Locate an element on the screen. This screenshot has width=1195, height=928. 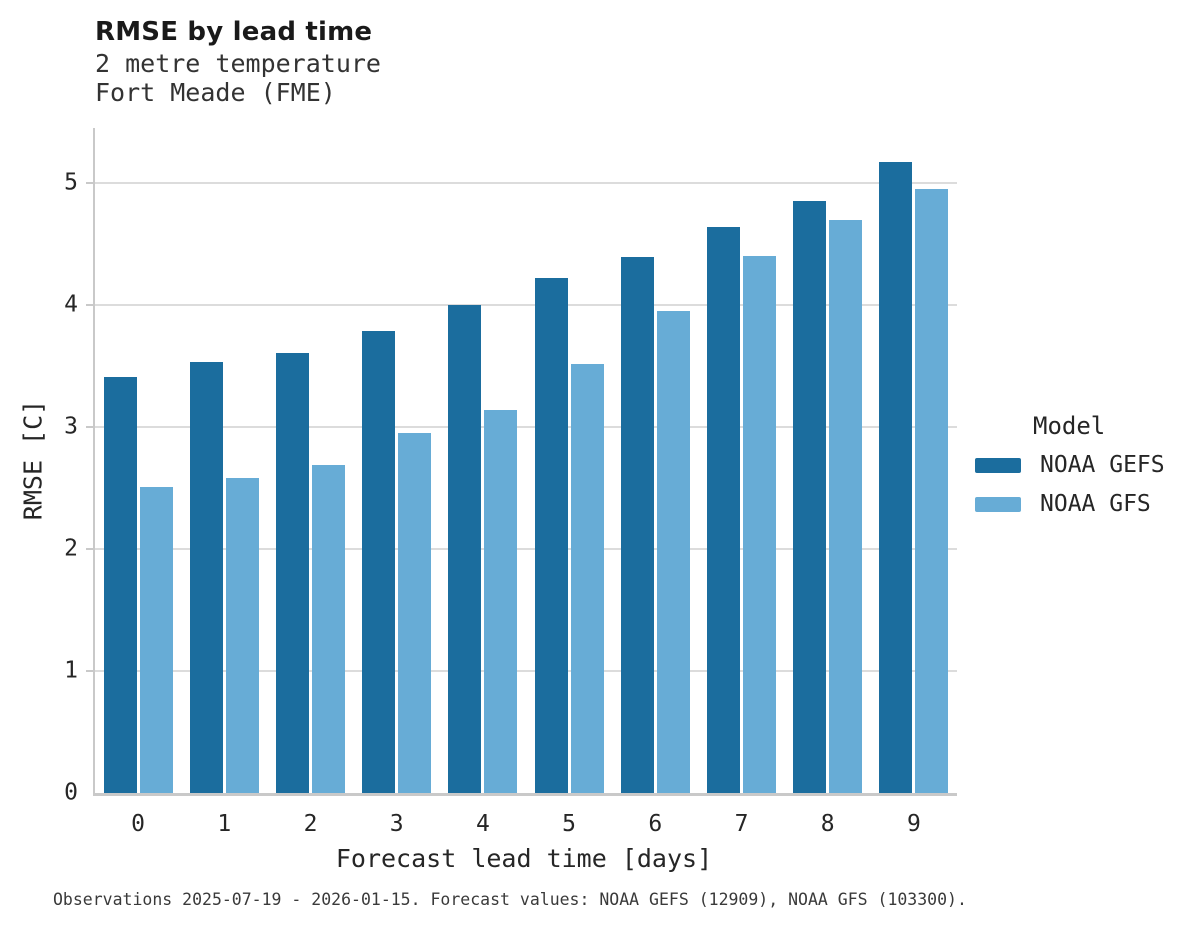
bar-noaa-gefs-day3 is located at coordinates (379, 561).